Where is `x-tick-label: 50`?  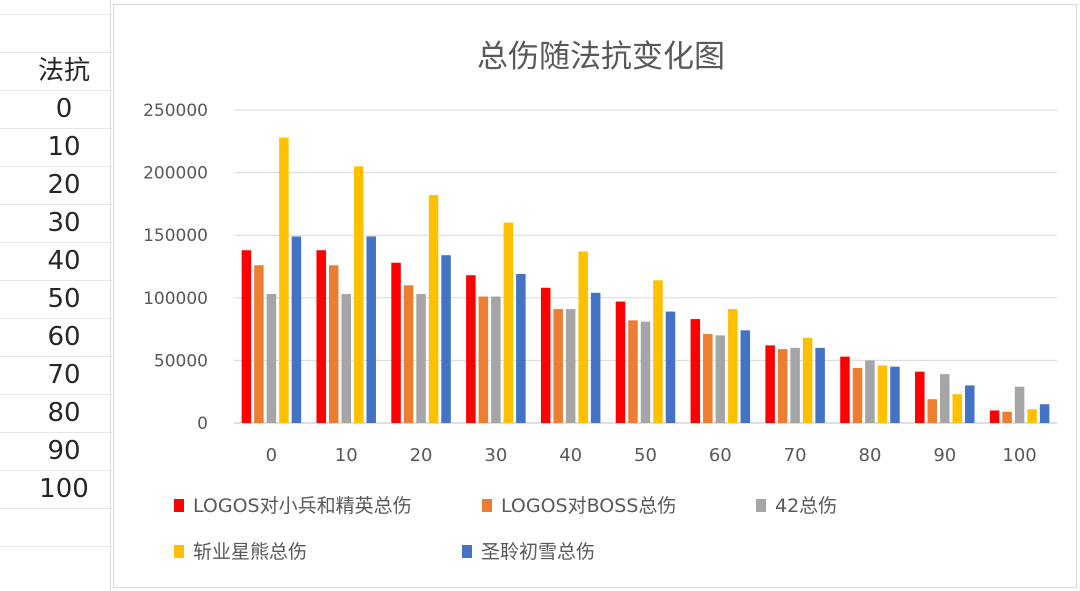 x-tick-label: 50 is located at coordinates (645, 455).